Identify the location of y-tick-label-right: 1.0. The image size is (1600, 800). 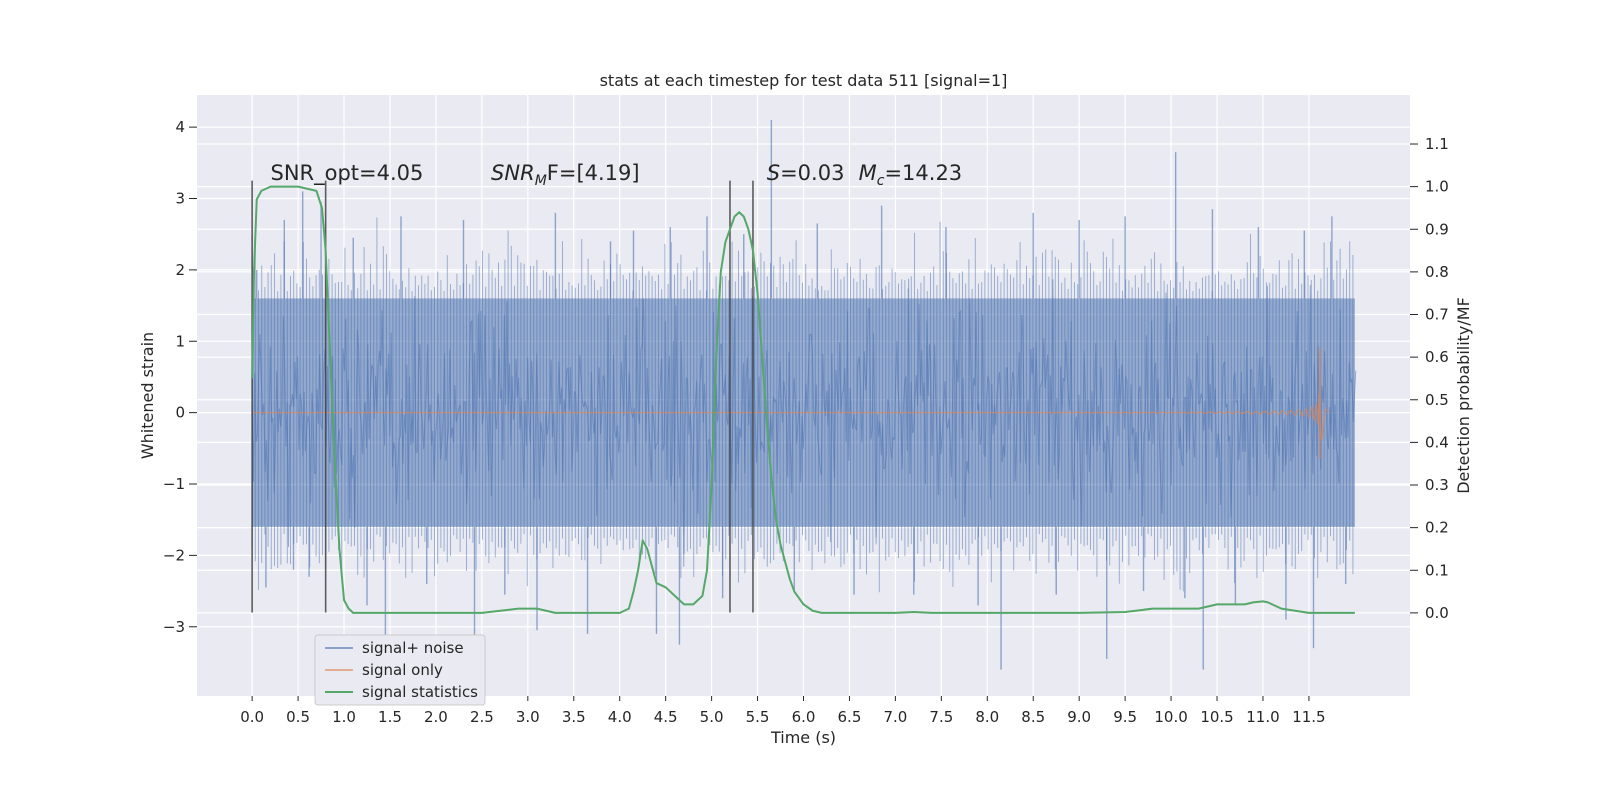
(1437, 187).